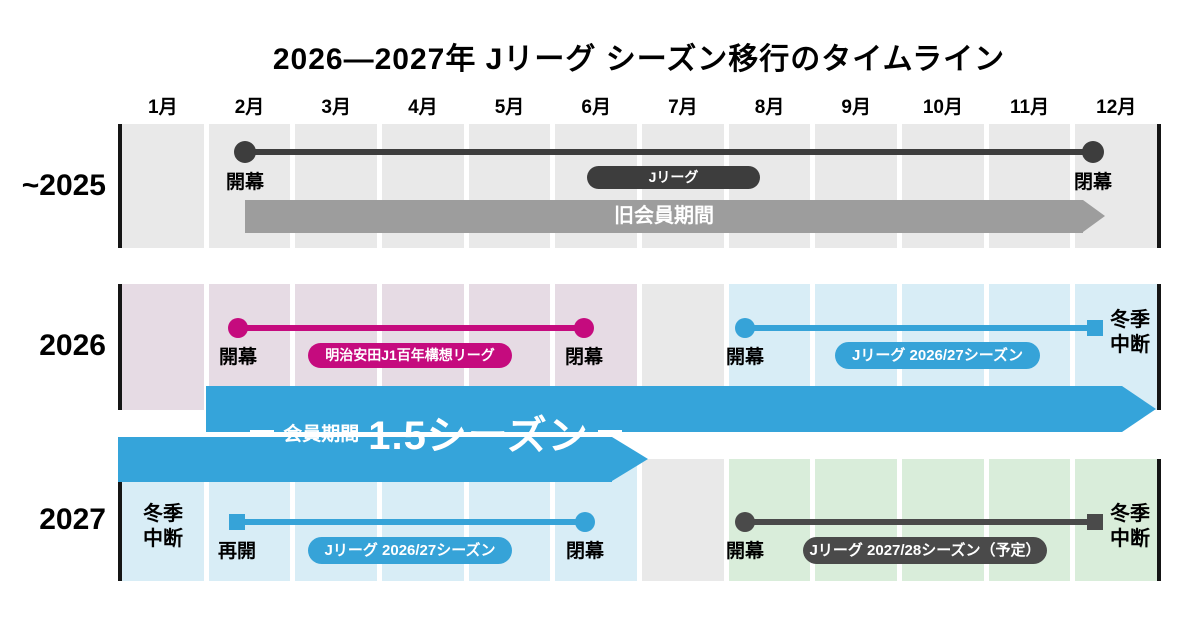  Describe the element at coordinates (1093, 152) in the screenshot. I see `season-2025-close-dot` at that location.